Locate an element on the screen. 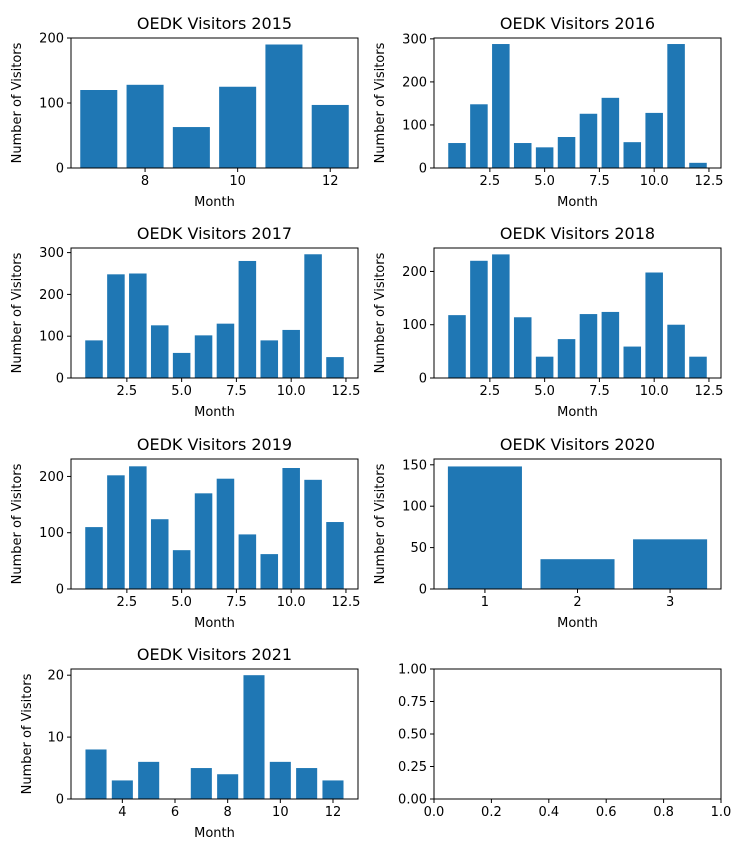  x-tick-label: 0.2 is located at coordinates (491, 812).